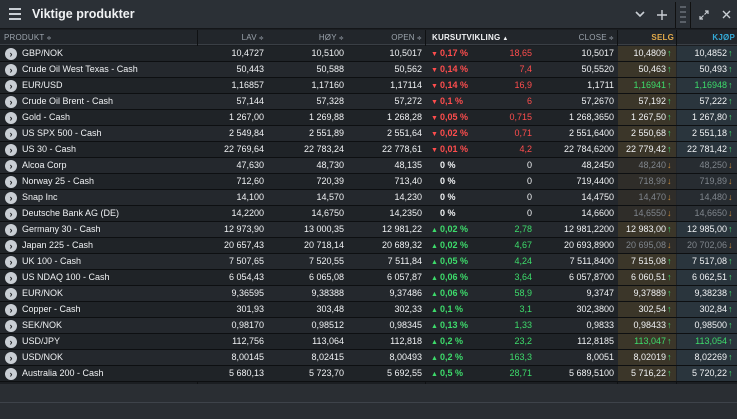 The image size is (737, 419). I want to click on col-header-close: CLOSE ≑, so click(596, 37).